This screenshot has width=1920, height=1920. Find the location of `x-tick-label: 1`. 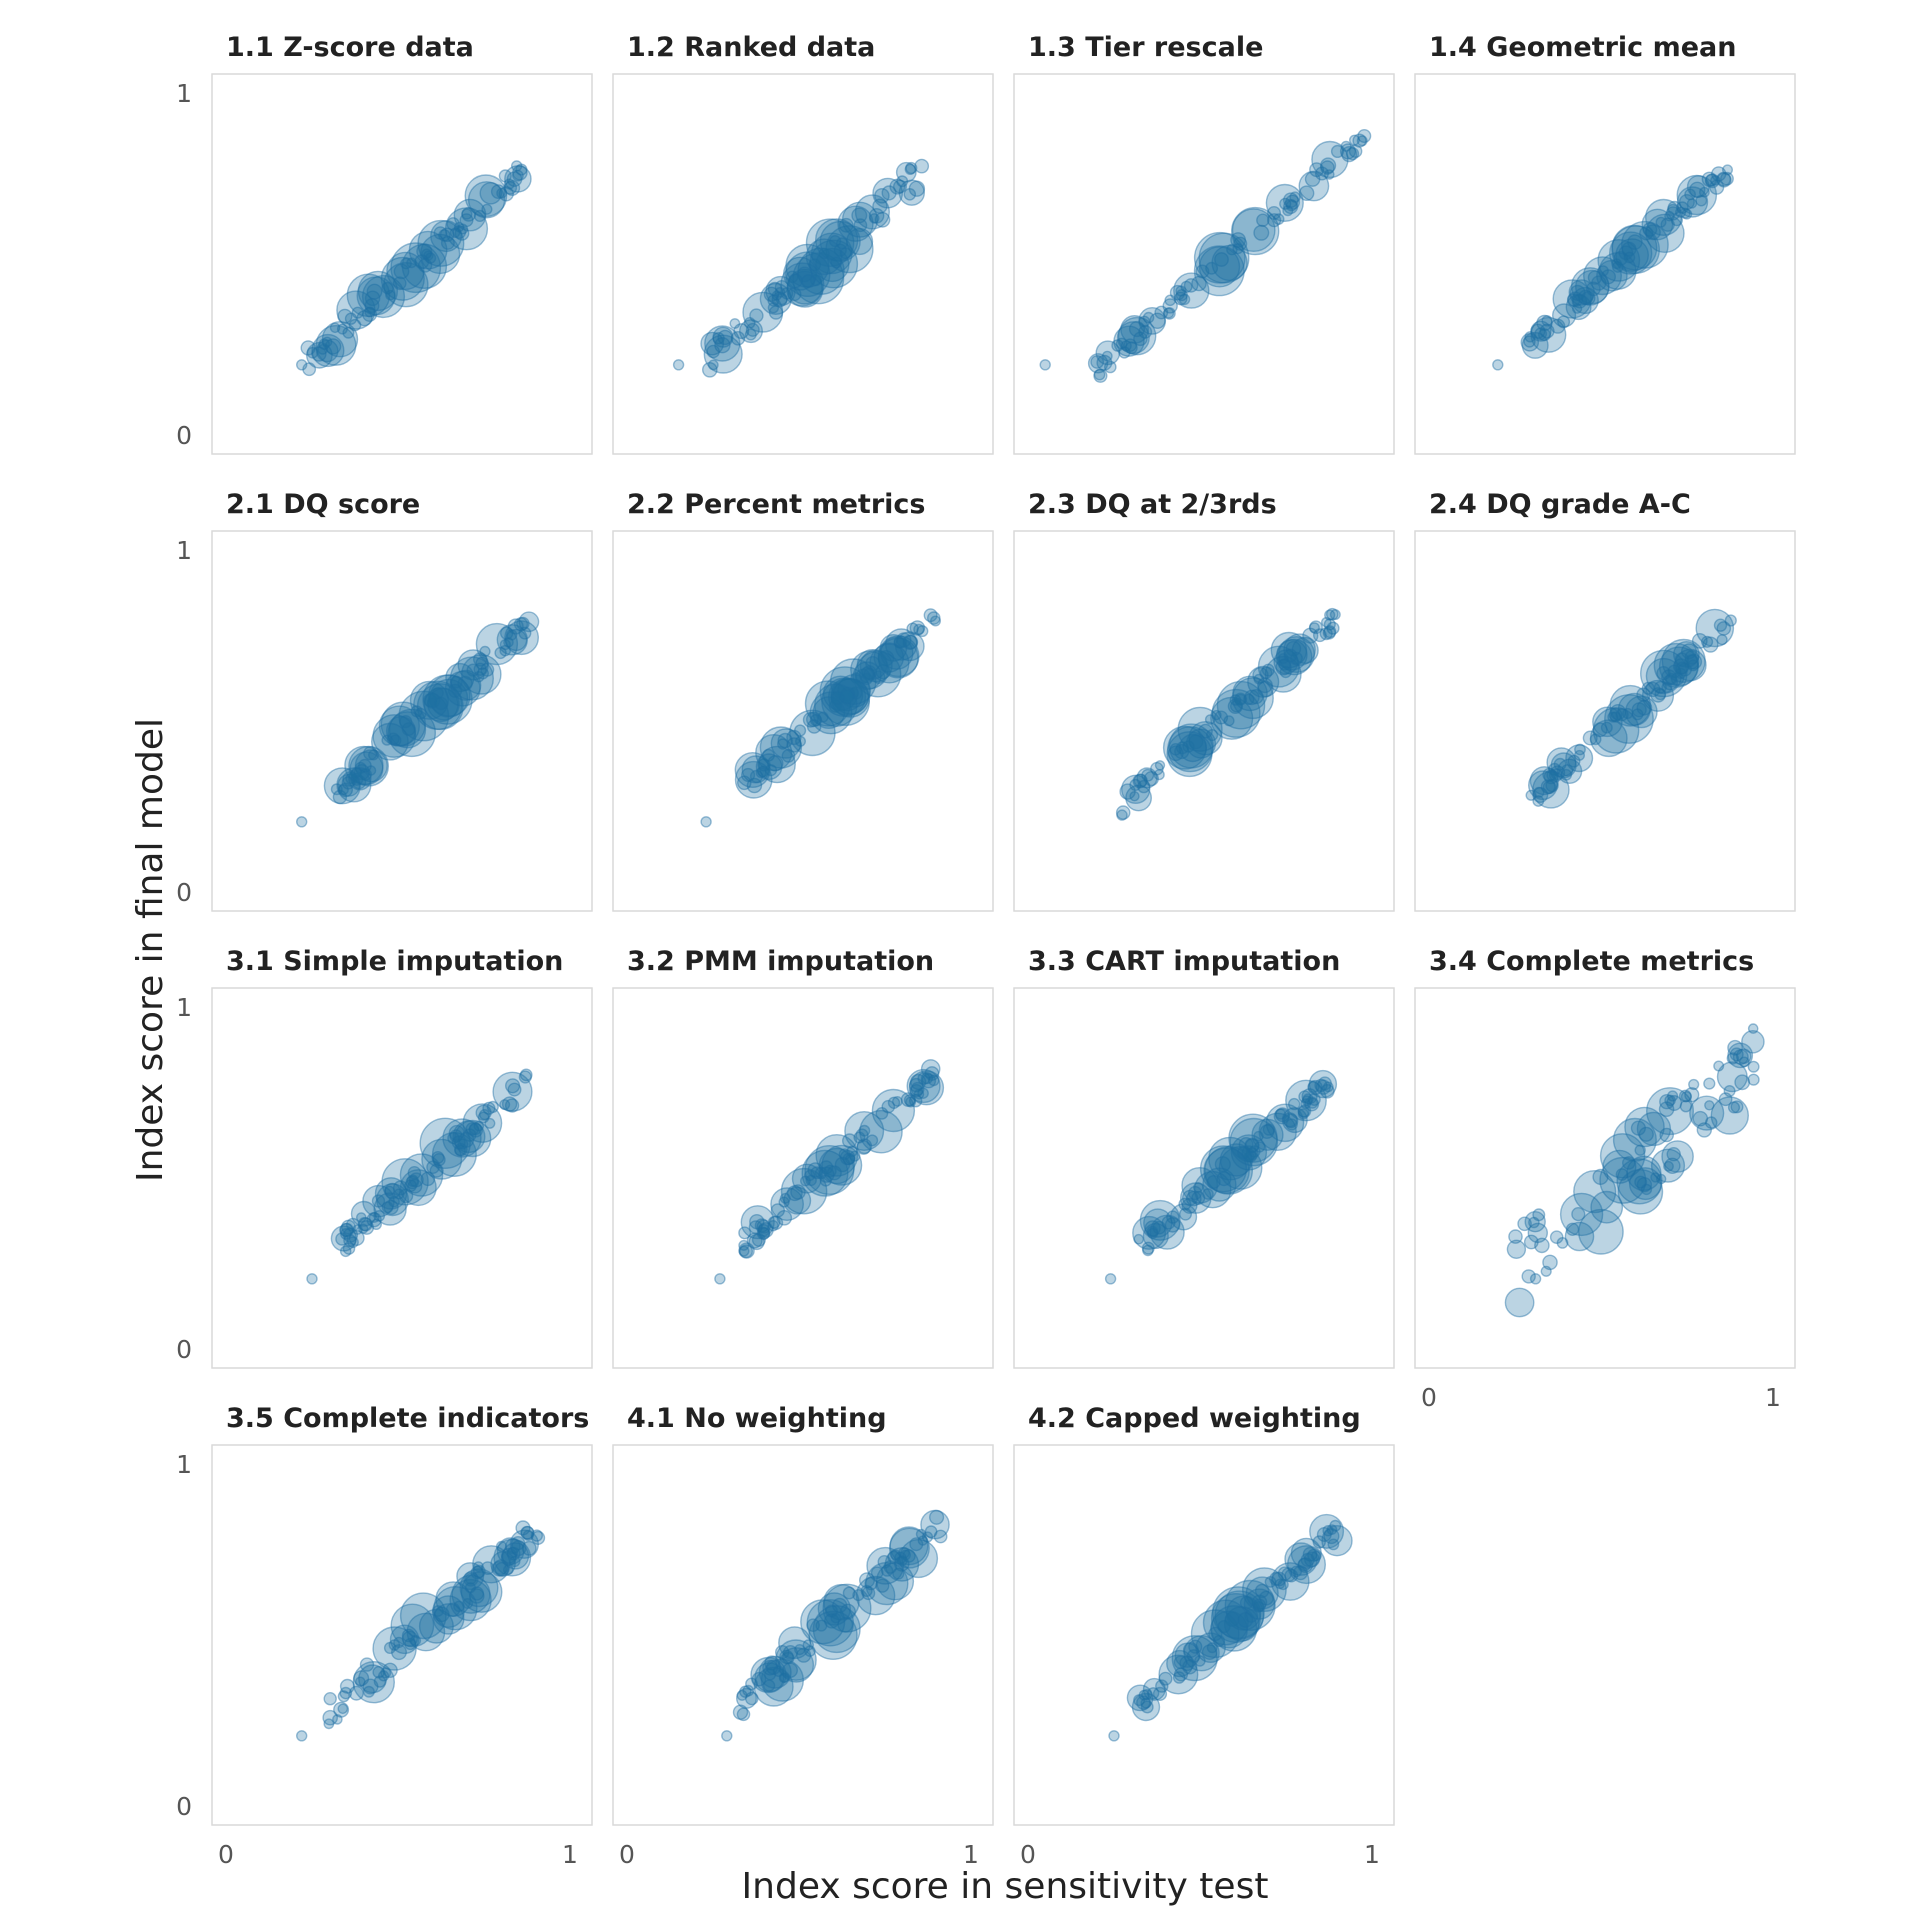

x-tick-label: 1 is located at coordinates (1773, 1397).